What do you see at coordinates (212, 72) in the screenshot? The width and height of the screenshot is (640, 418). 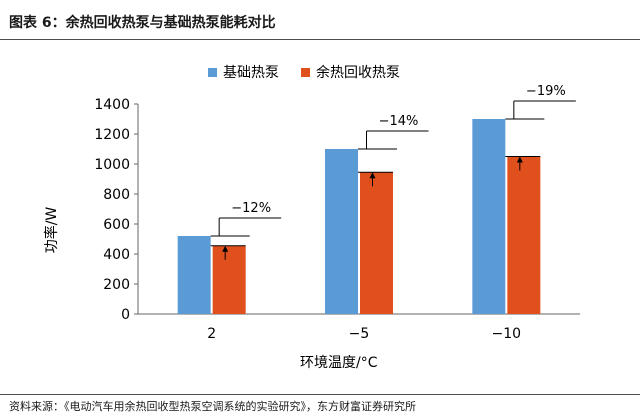 I see `legend-swatch-series-a` at bounding box center [212, 72].